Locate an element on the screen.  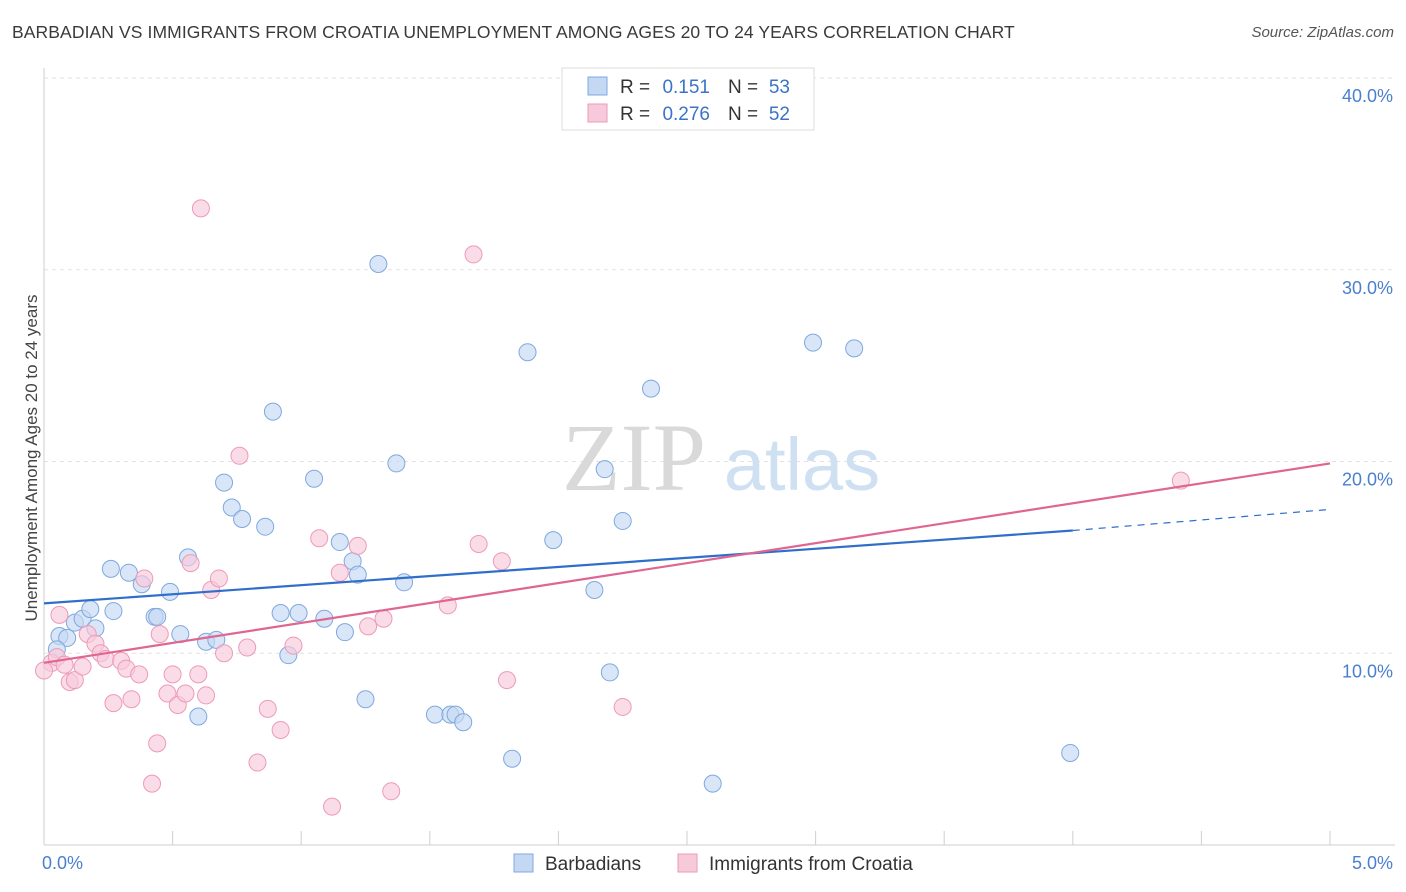
barbadian-trend-extension is located at coordinates (1201, 520).